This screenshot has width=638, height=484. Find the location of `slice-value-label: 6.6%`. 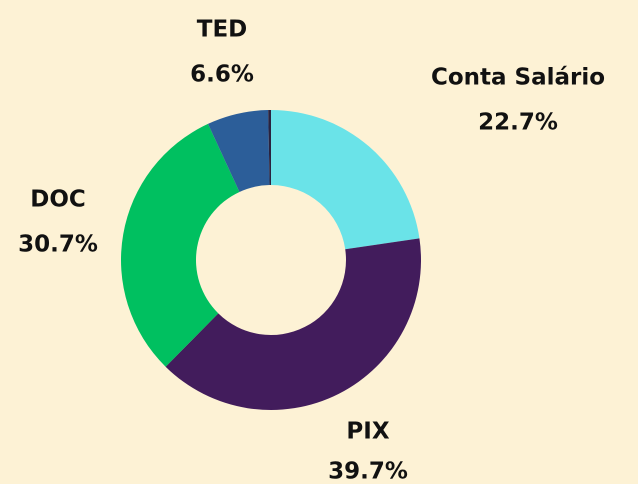

slice-value-label: 6.6% is located at coordinates (222, 75).